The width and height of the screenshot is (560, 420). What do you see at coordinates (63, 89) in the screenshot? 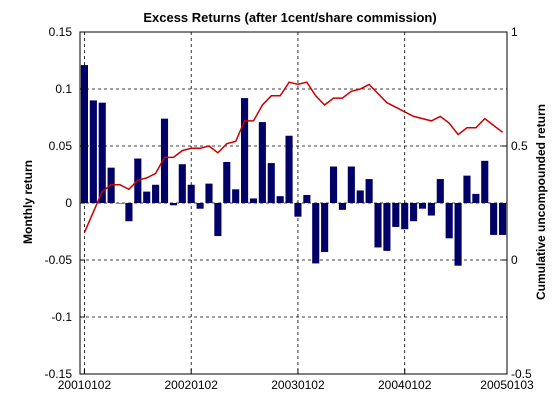
I see `y-tick-label: 0.1` at bounding box center [63, 89].